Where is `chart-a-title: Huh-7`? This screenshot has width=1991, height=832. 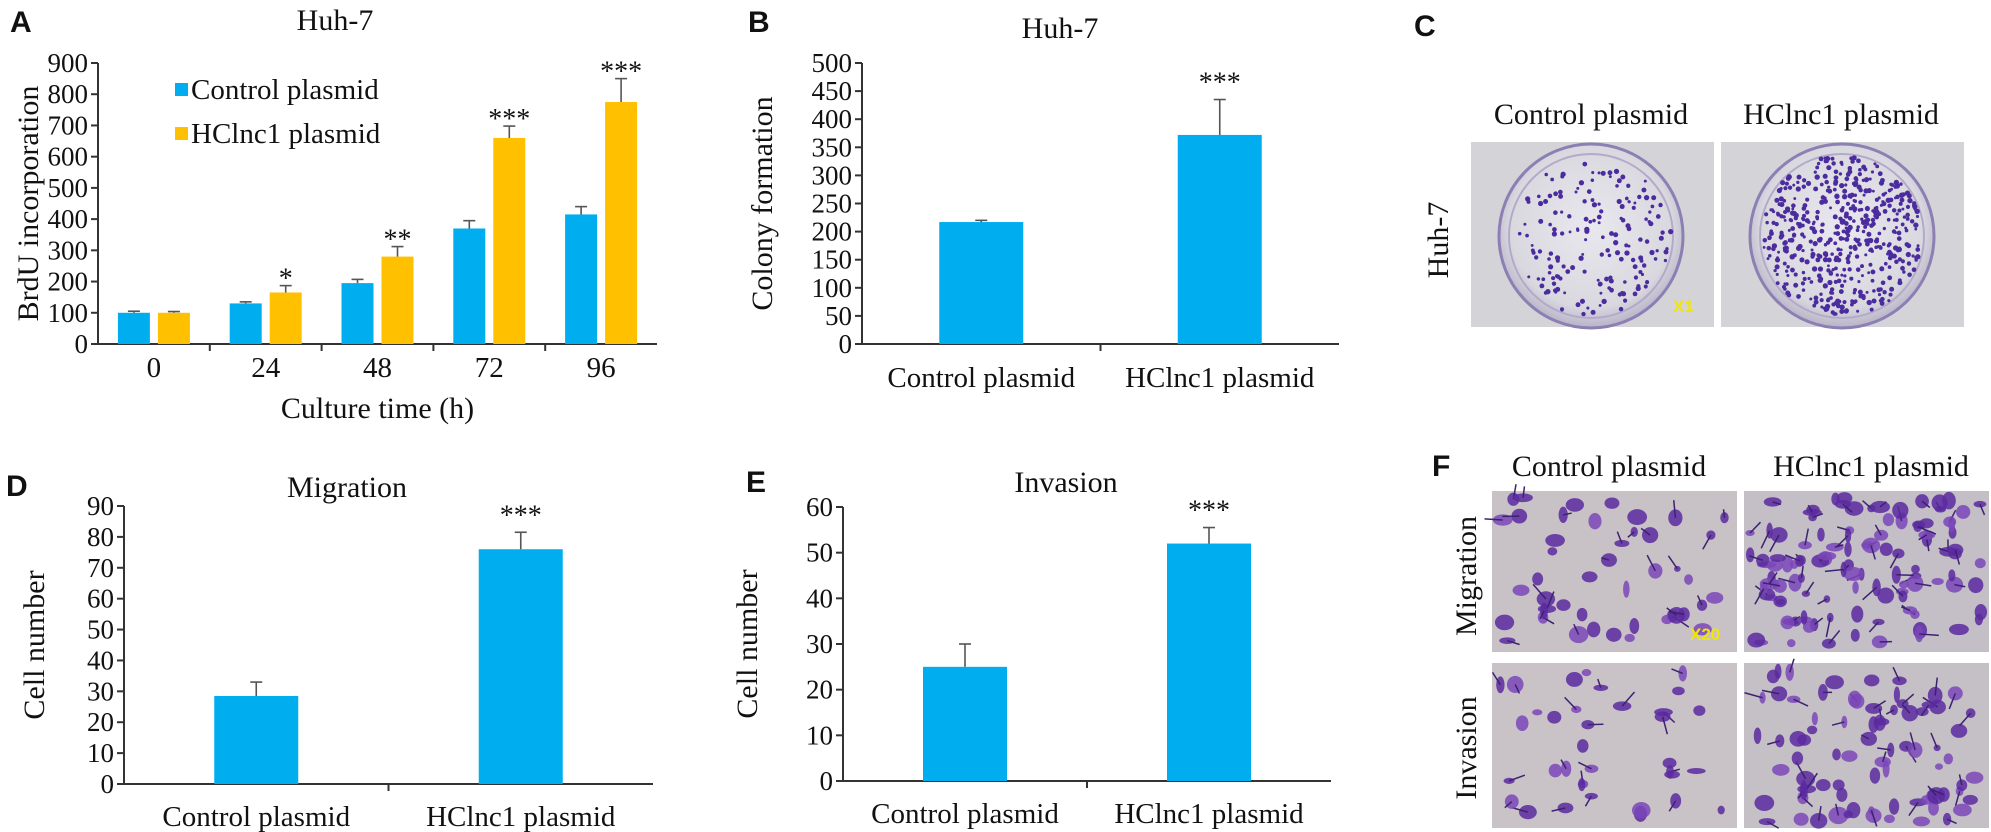 chart-a-title: Huh-7 is located at coordinates (335, 20).